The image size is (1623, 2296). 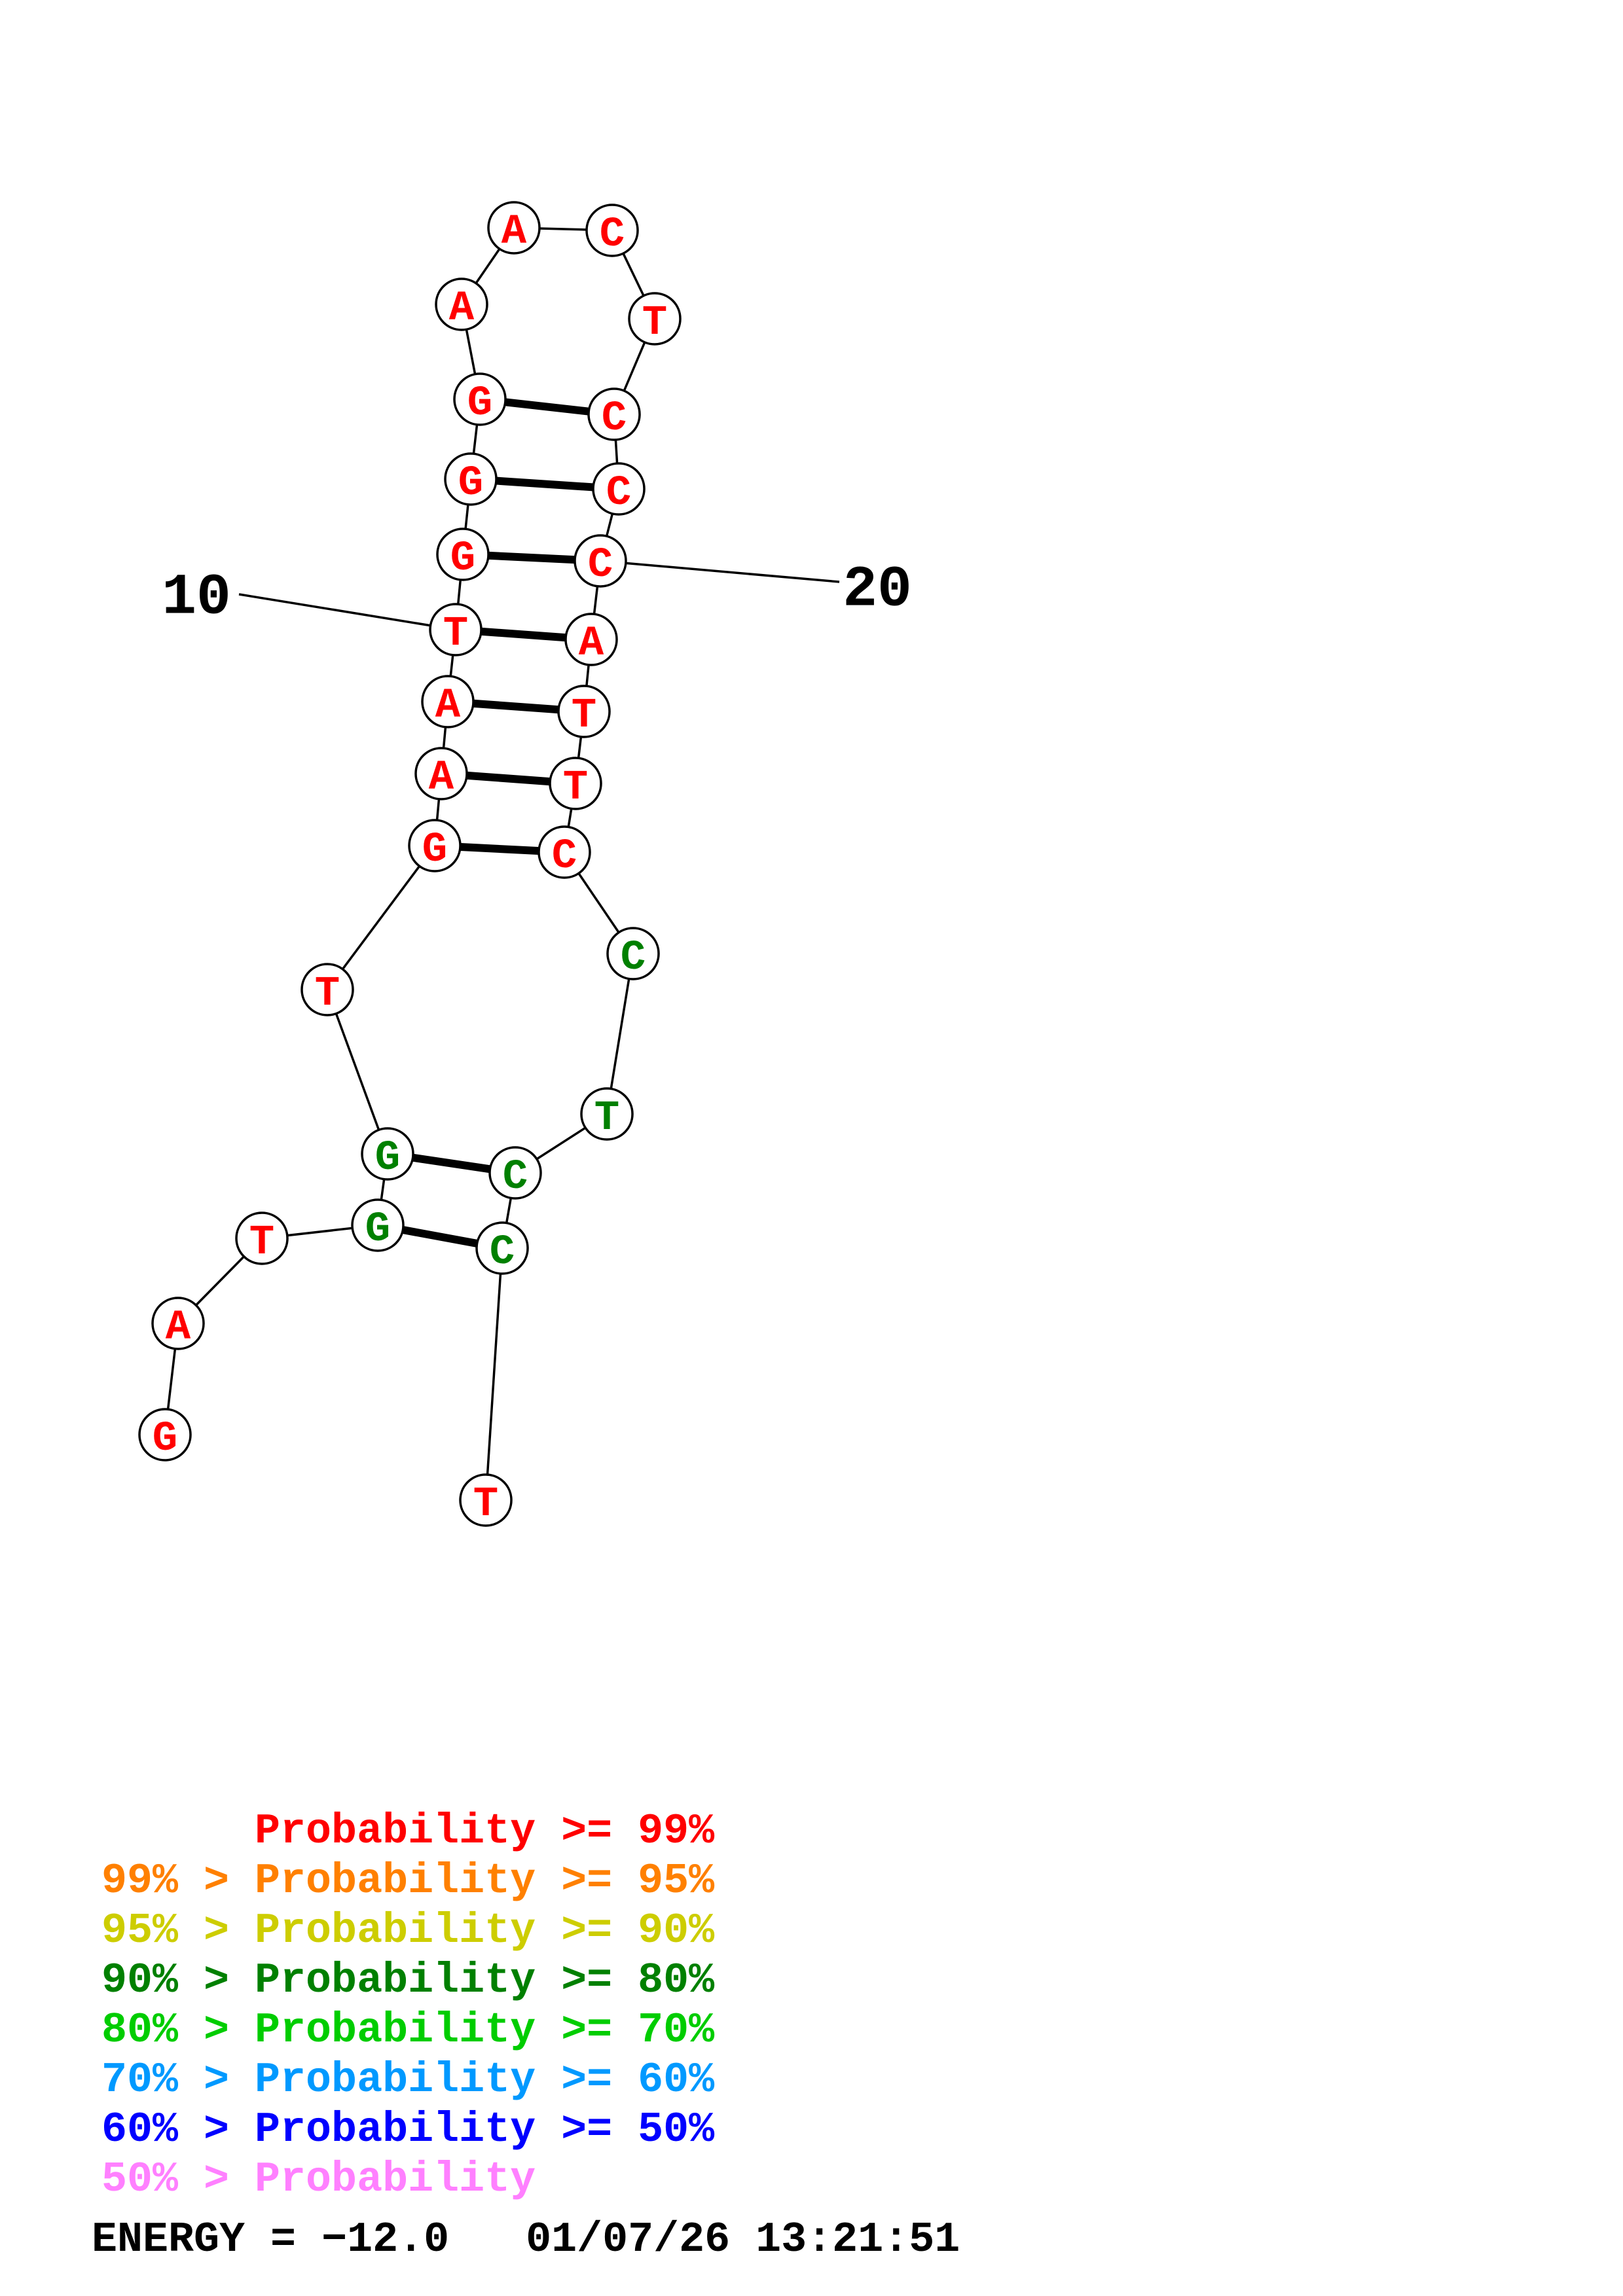 What do you see at coordinates (408, 2130) in the screenshot?
I see `legend-item: 60% > Probability >= 50%` at bounding box center [408, 2130].